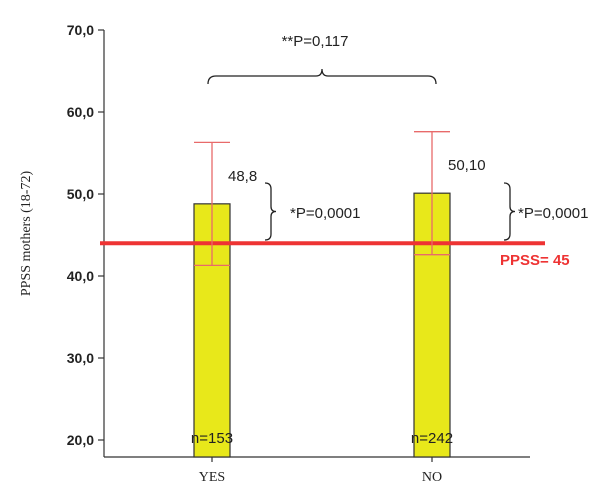 The width and height of the screenshot is (611, 486). What do you see at coordinates (80, 440) in the screenshot?
I see `y-tick-label: 20,0` at bounding box center [80, 440].